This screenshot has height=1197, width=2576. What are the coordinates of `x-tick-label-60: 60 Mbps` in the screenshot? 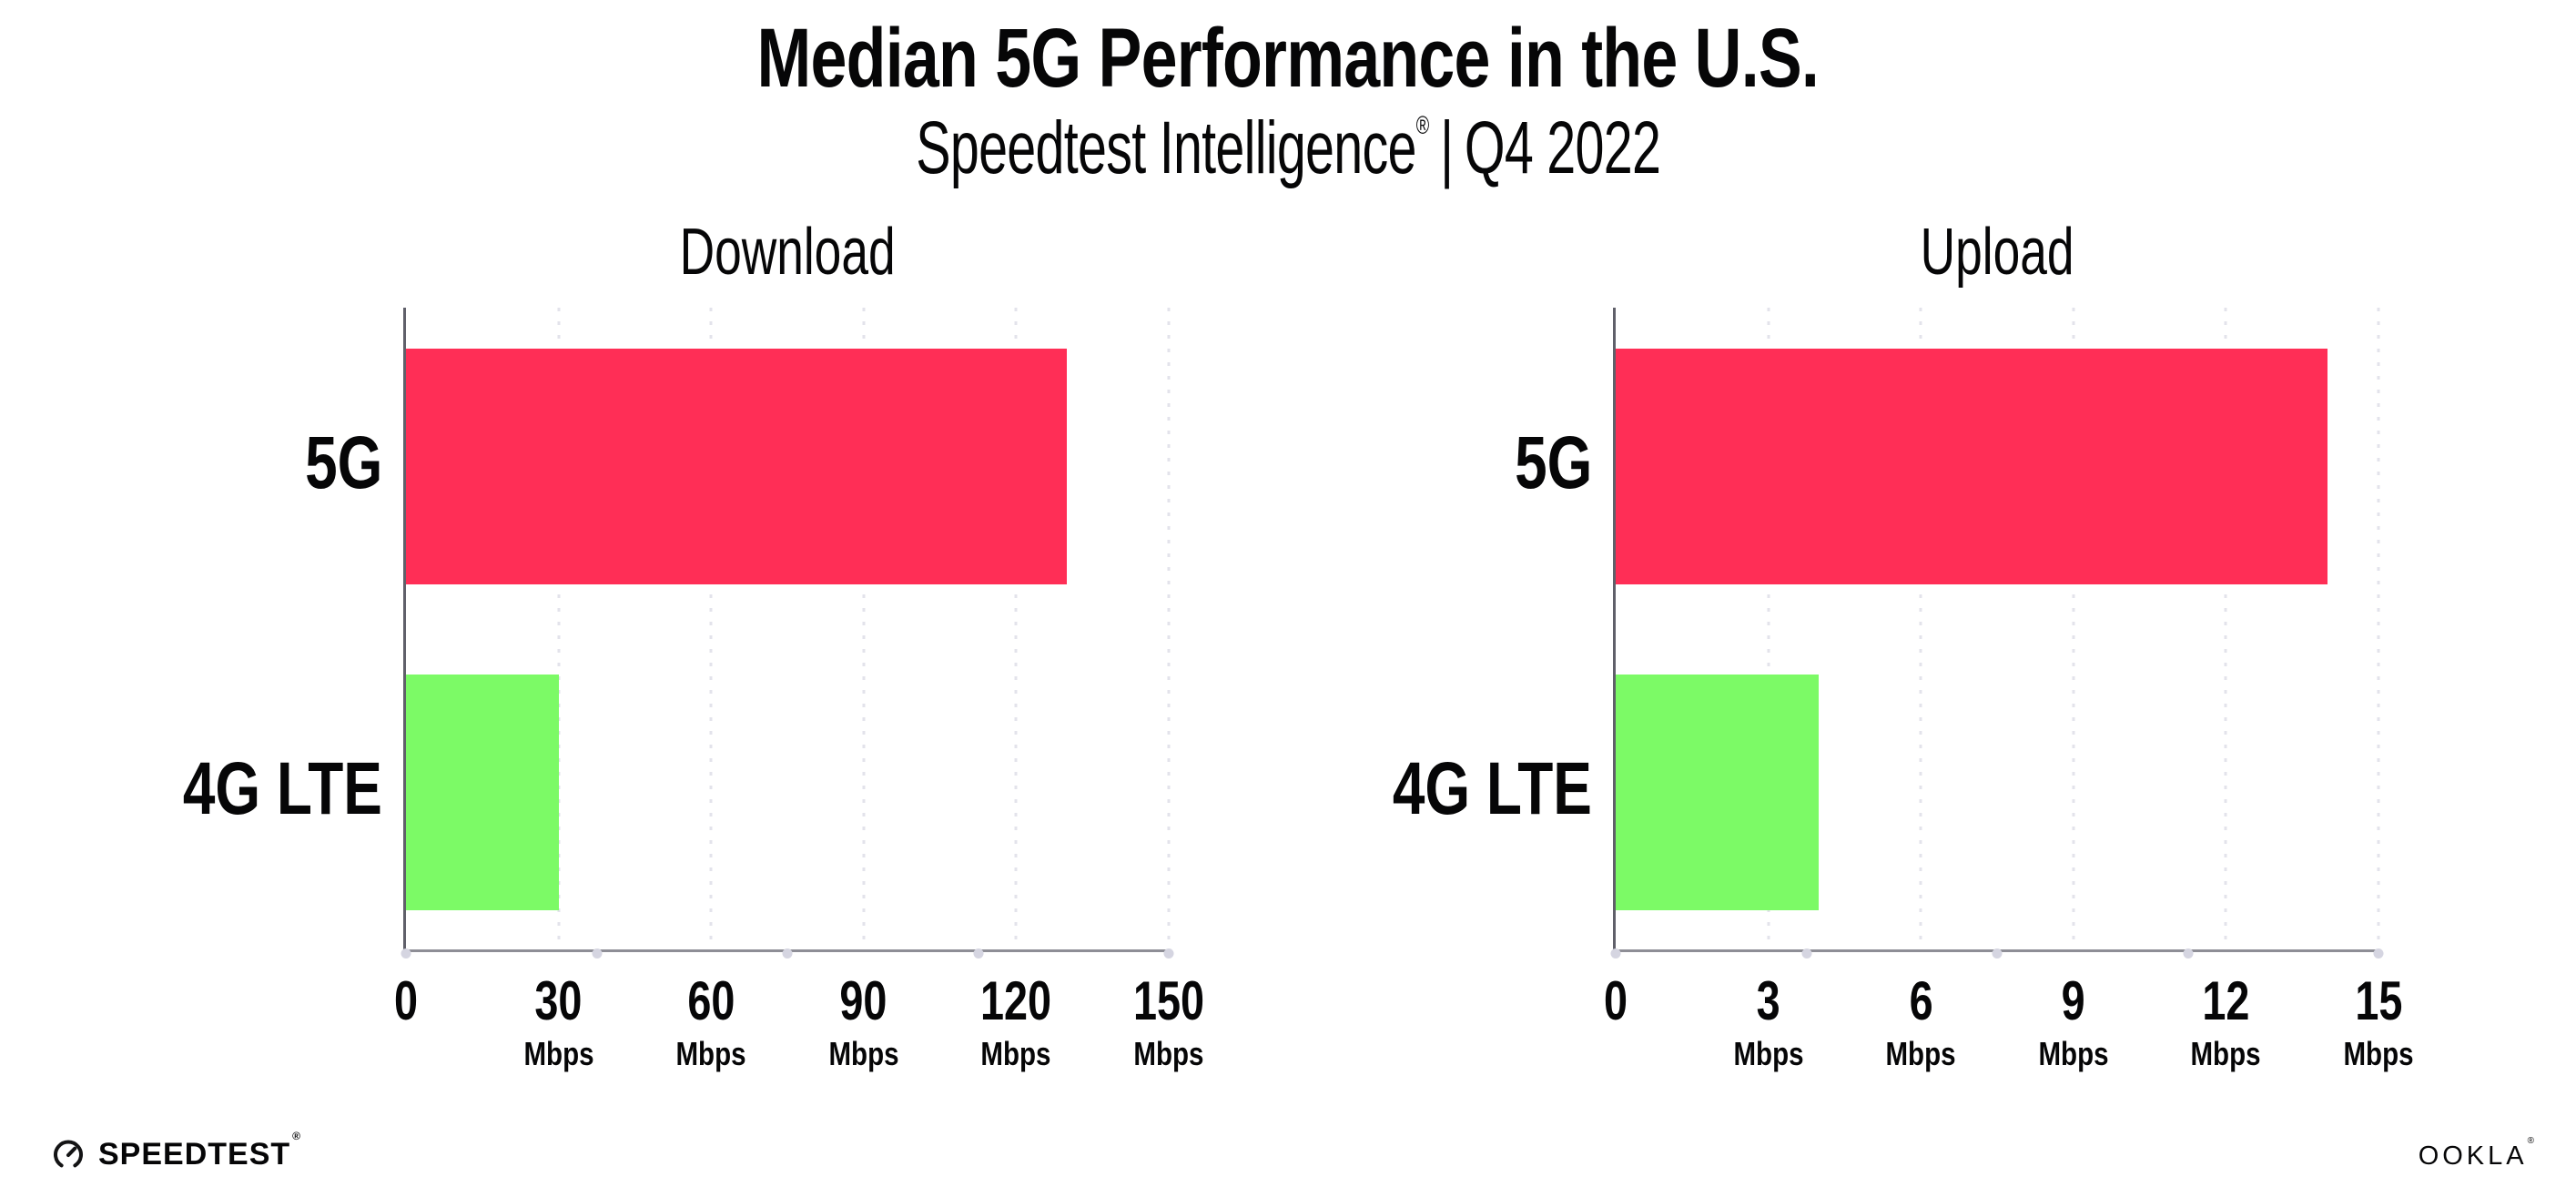 It's located at (711, 1022).